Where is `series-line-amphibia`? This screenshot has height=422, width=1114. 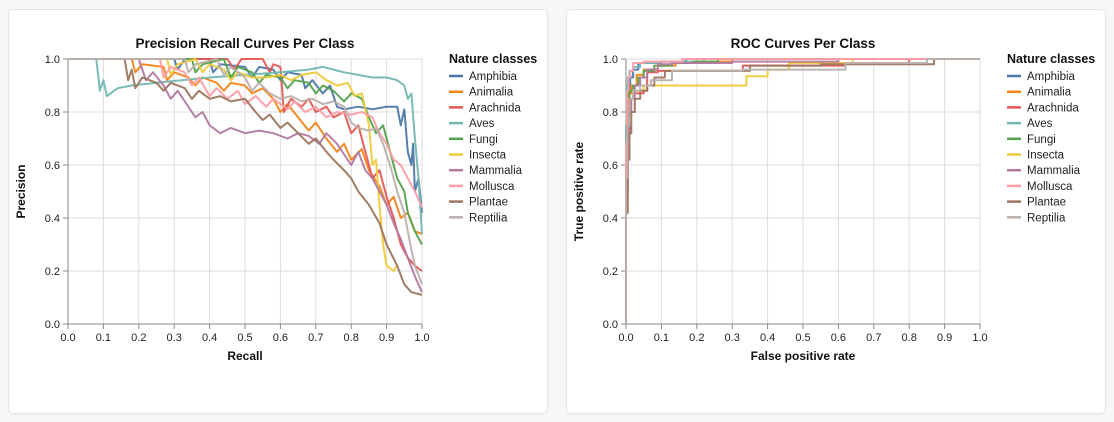
series-line-amphibia is located at coordinates (245, 135).